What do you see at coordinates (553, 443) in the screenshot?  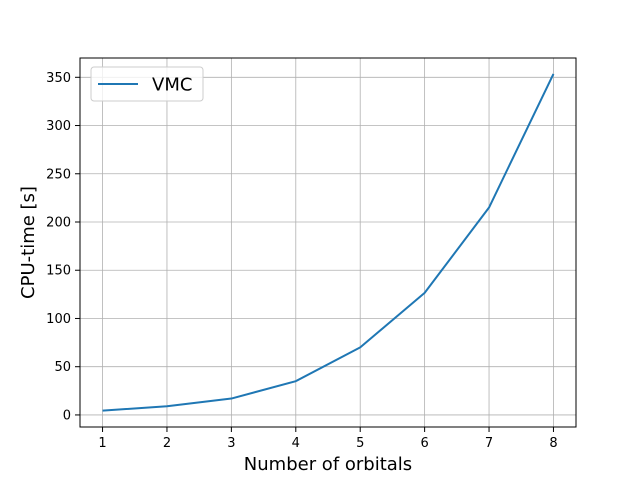 I see `x-tick-label: 8` at bounding box center [553, 443].